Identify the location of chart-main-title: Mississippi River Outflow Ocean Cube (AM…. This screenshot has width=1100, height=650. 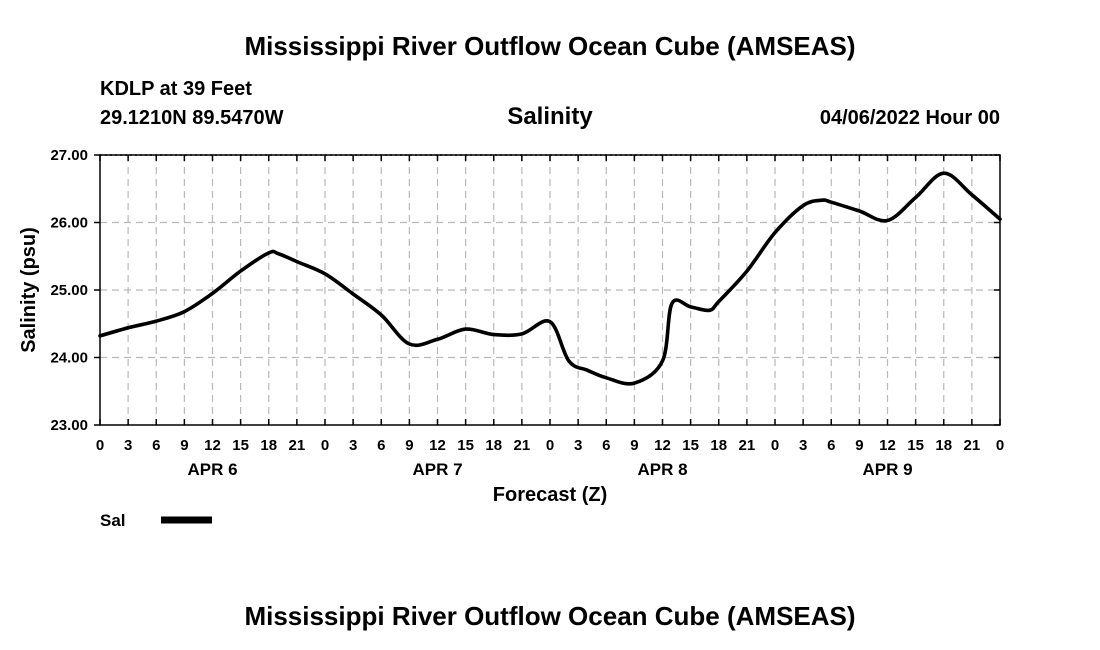
(549, 46).